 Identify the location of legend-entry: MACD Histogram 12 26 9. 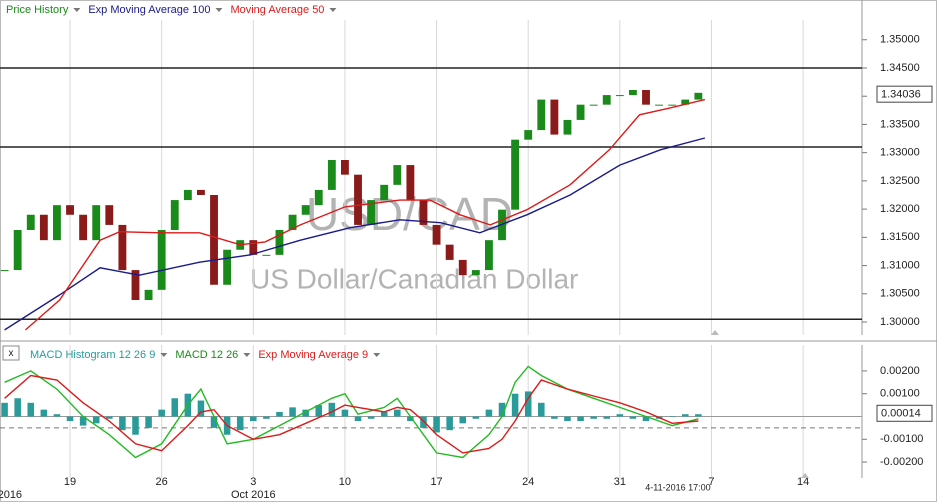
(92, 355).